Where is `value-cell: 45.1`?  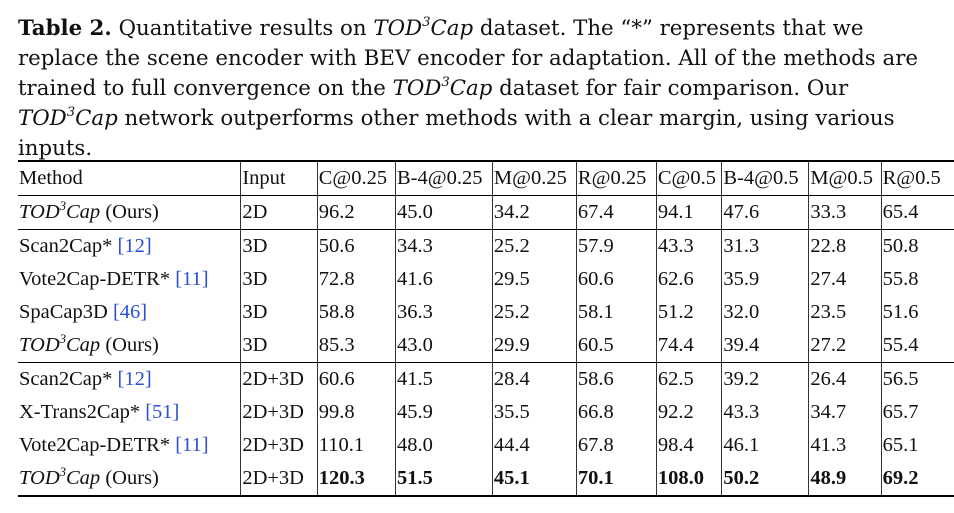
value-cell: 45.1 is located at coordinates (534, 479).